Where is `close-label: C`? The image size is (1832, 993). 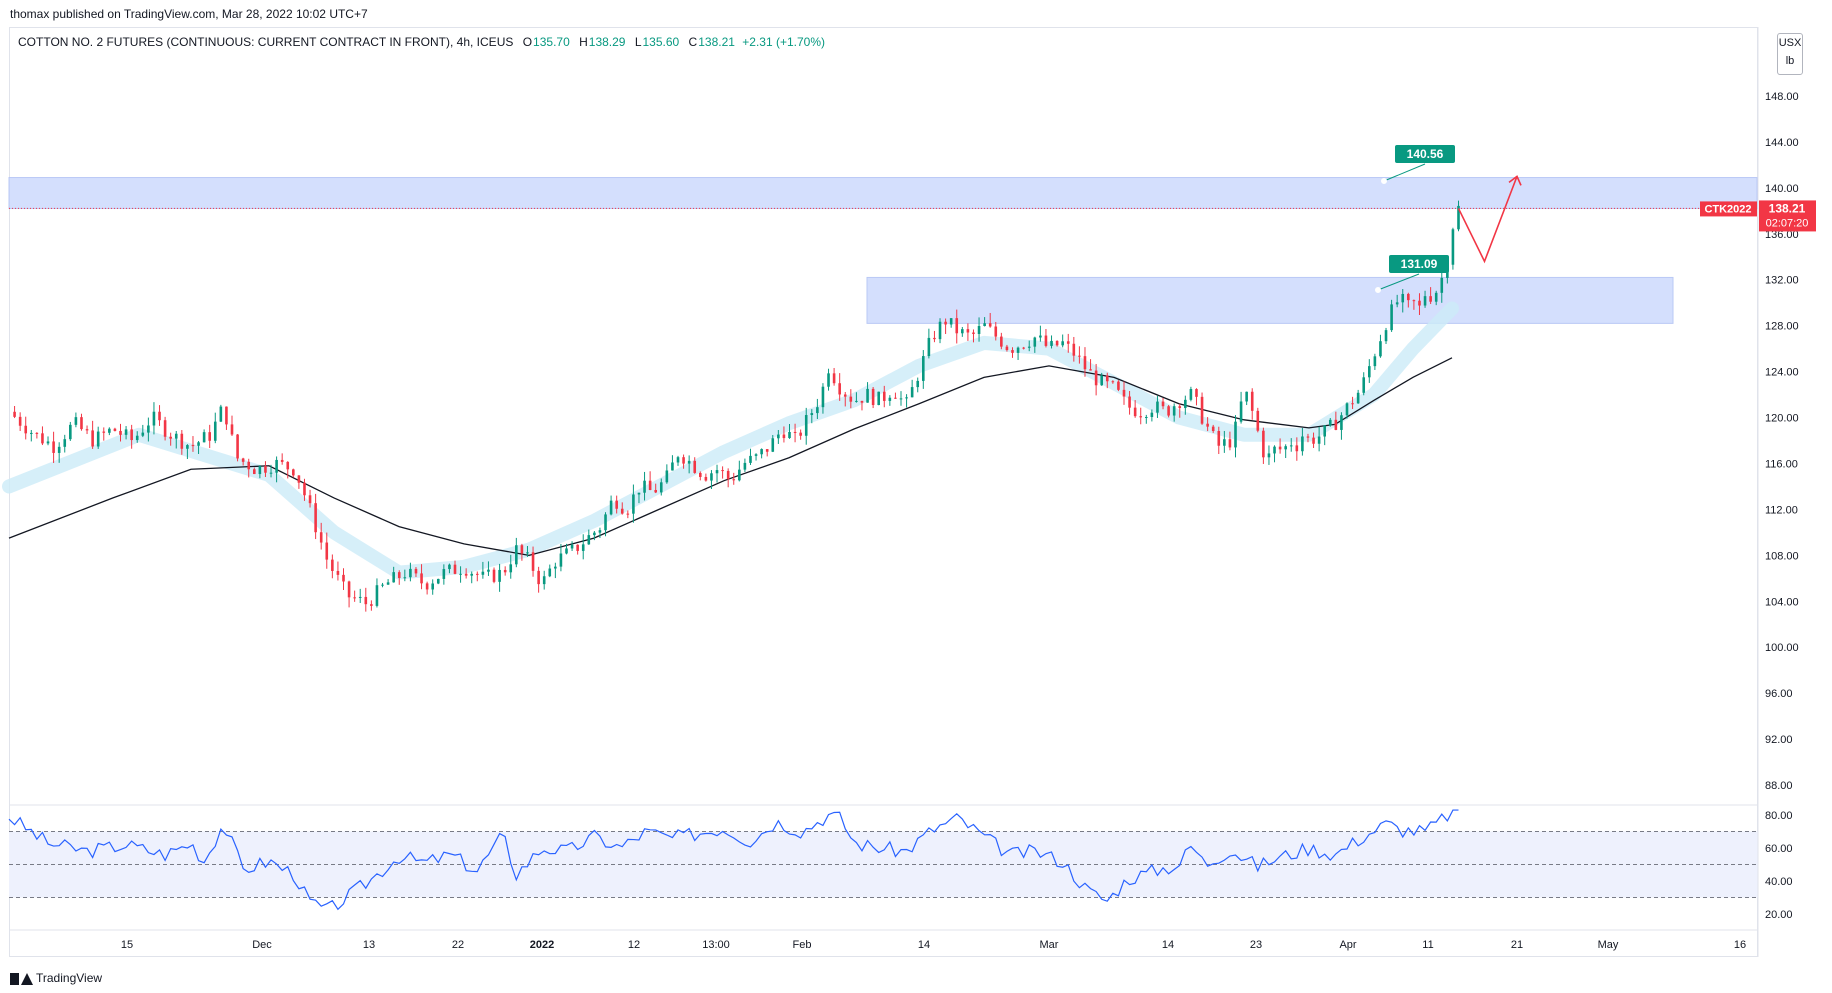 close-label: C is located at coordinates (693, 42).